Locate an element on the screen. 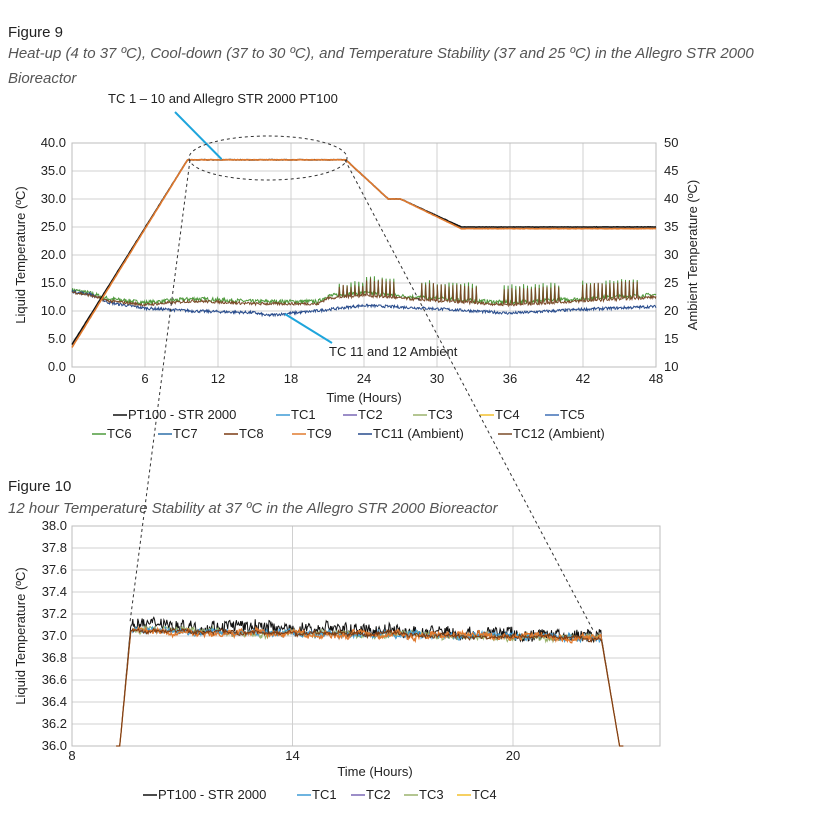  fig9-legend-label: TC6 is located at coordinates (119, 433).